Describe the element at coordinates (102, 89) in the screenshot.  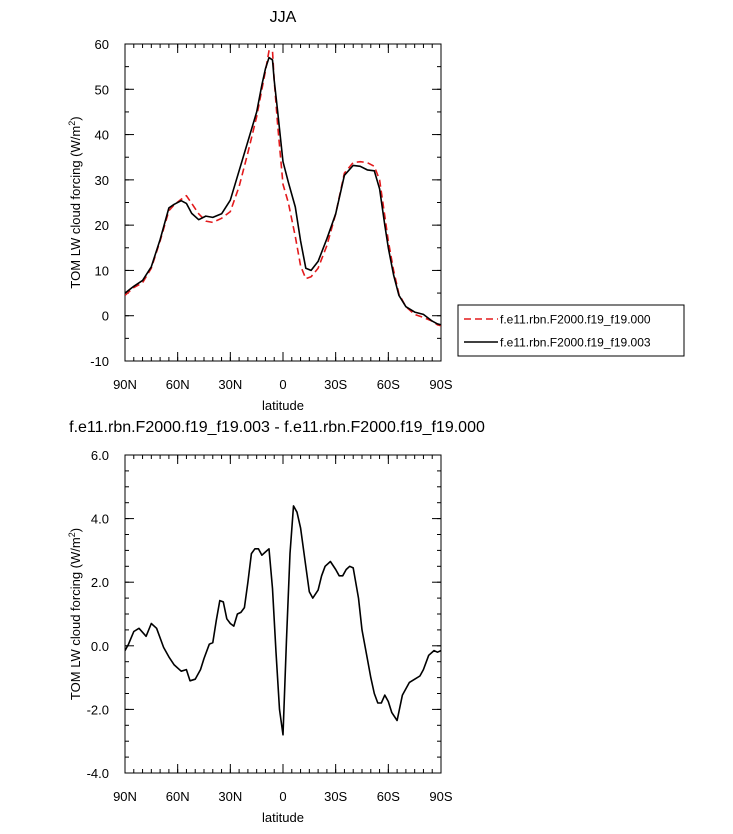
I see `y-tick-label: 50` at that location.